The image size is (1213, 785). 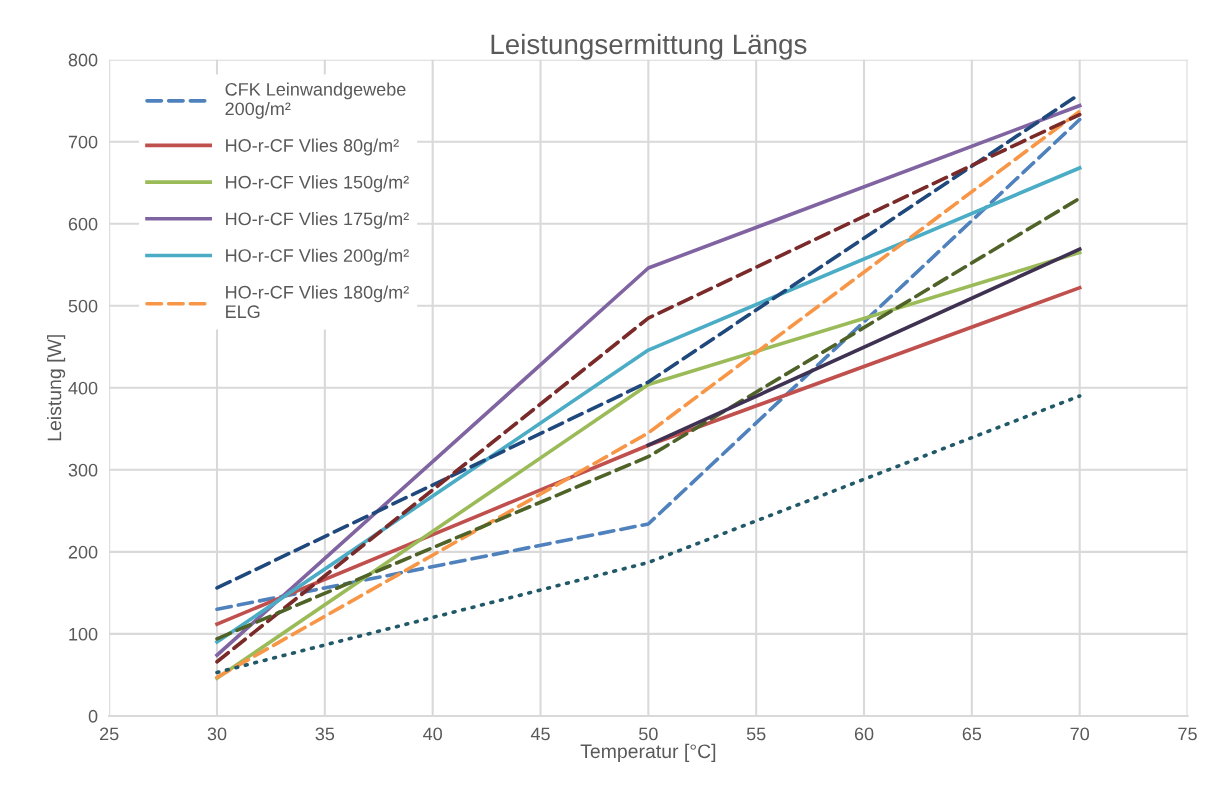 I want to click on x-tick-label: 30, so click(x=217, y=734).